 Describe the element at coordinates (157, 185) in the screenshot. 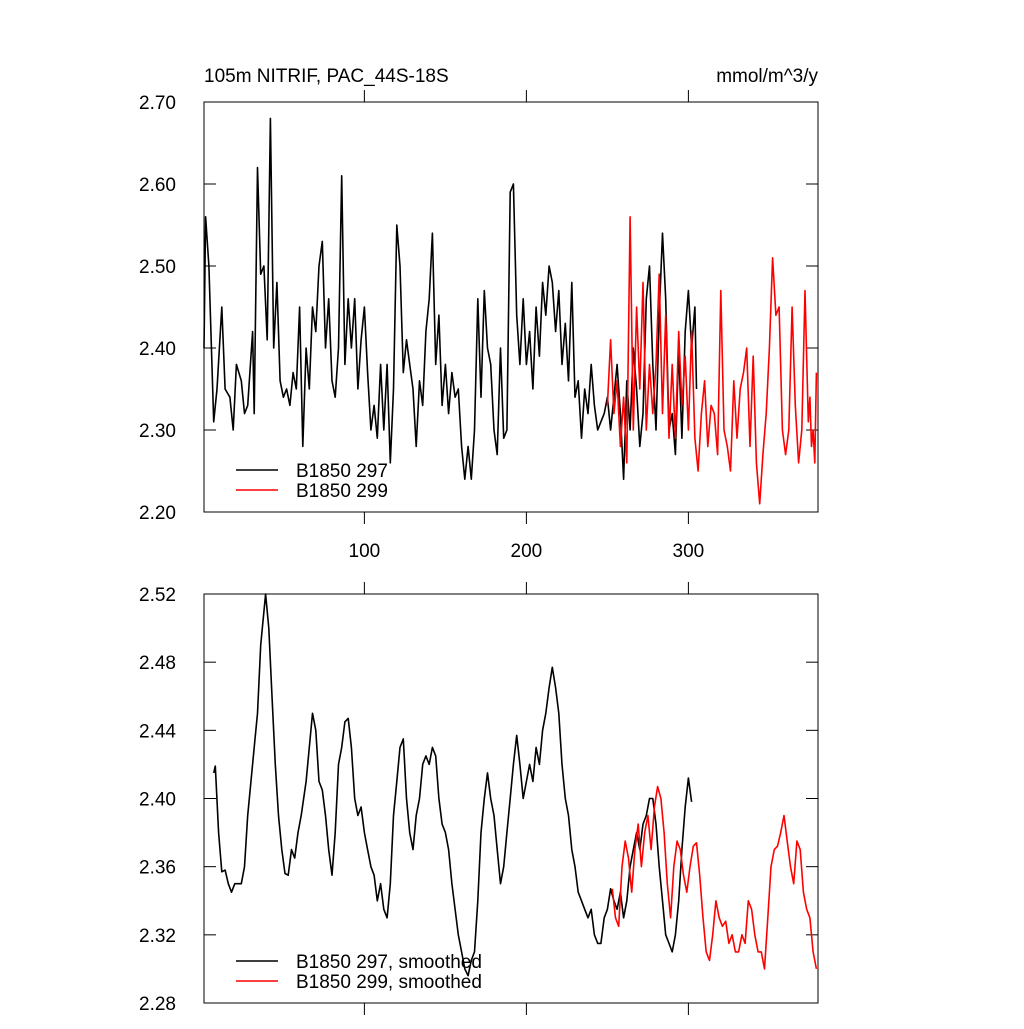

I see `y-tick-label: 2.60` at that location.